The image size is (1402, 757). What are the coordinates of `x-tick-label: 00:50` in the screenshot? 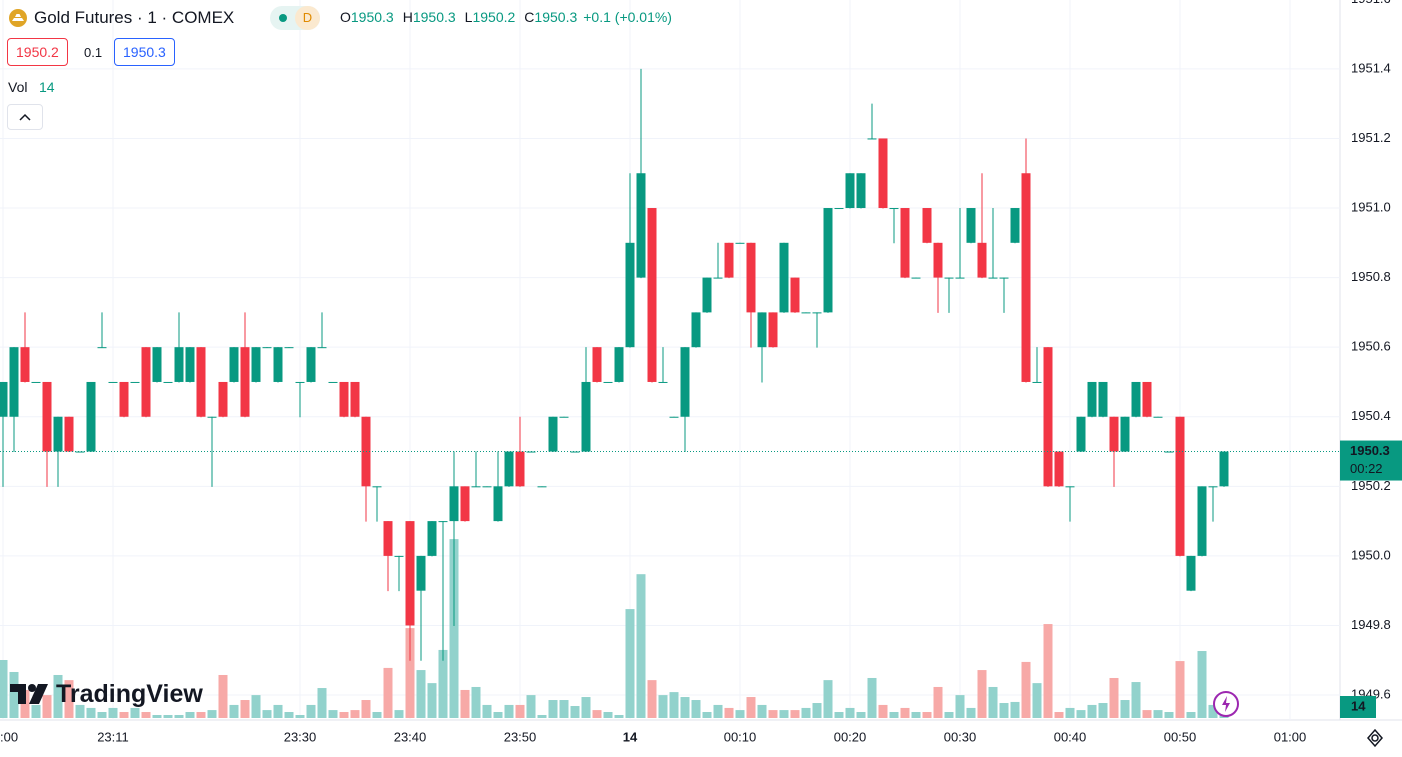 It's located at (1180, 736).